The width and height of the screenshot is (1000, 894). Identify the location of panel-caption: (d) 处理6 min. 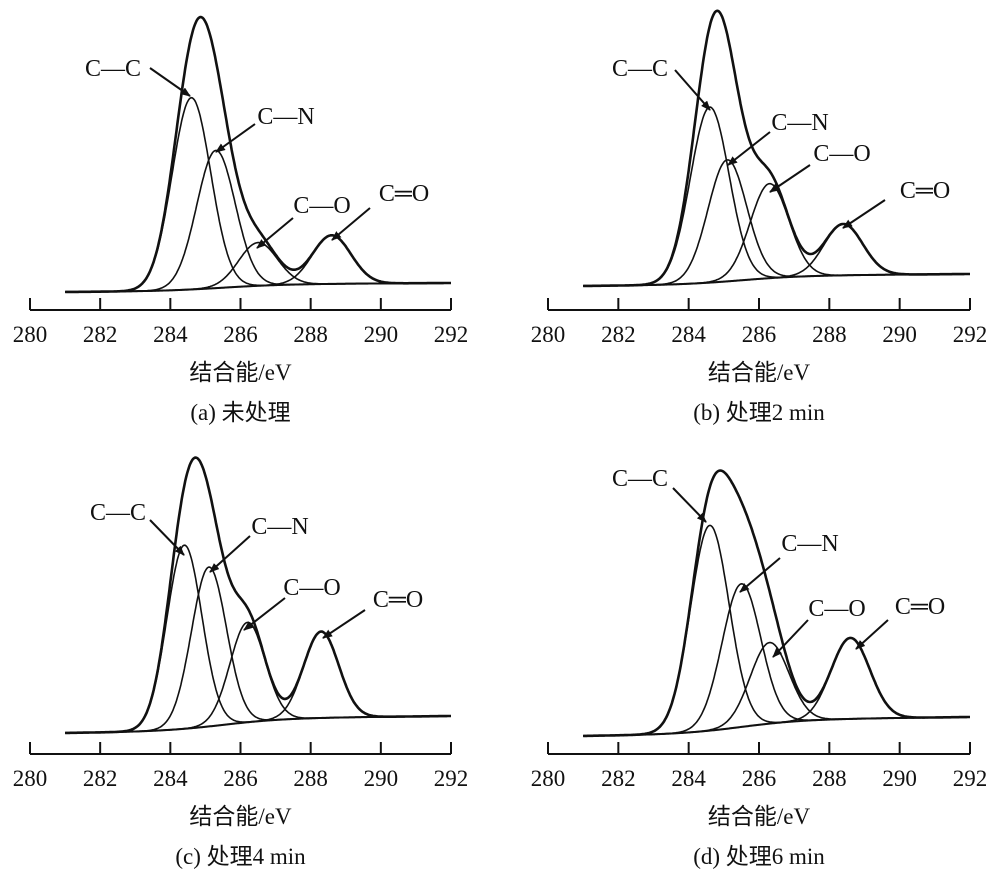
(759, 856).